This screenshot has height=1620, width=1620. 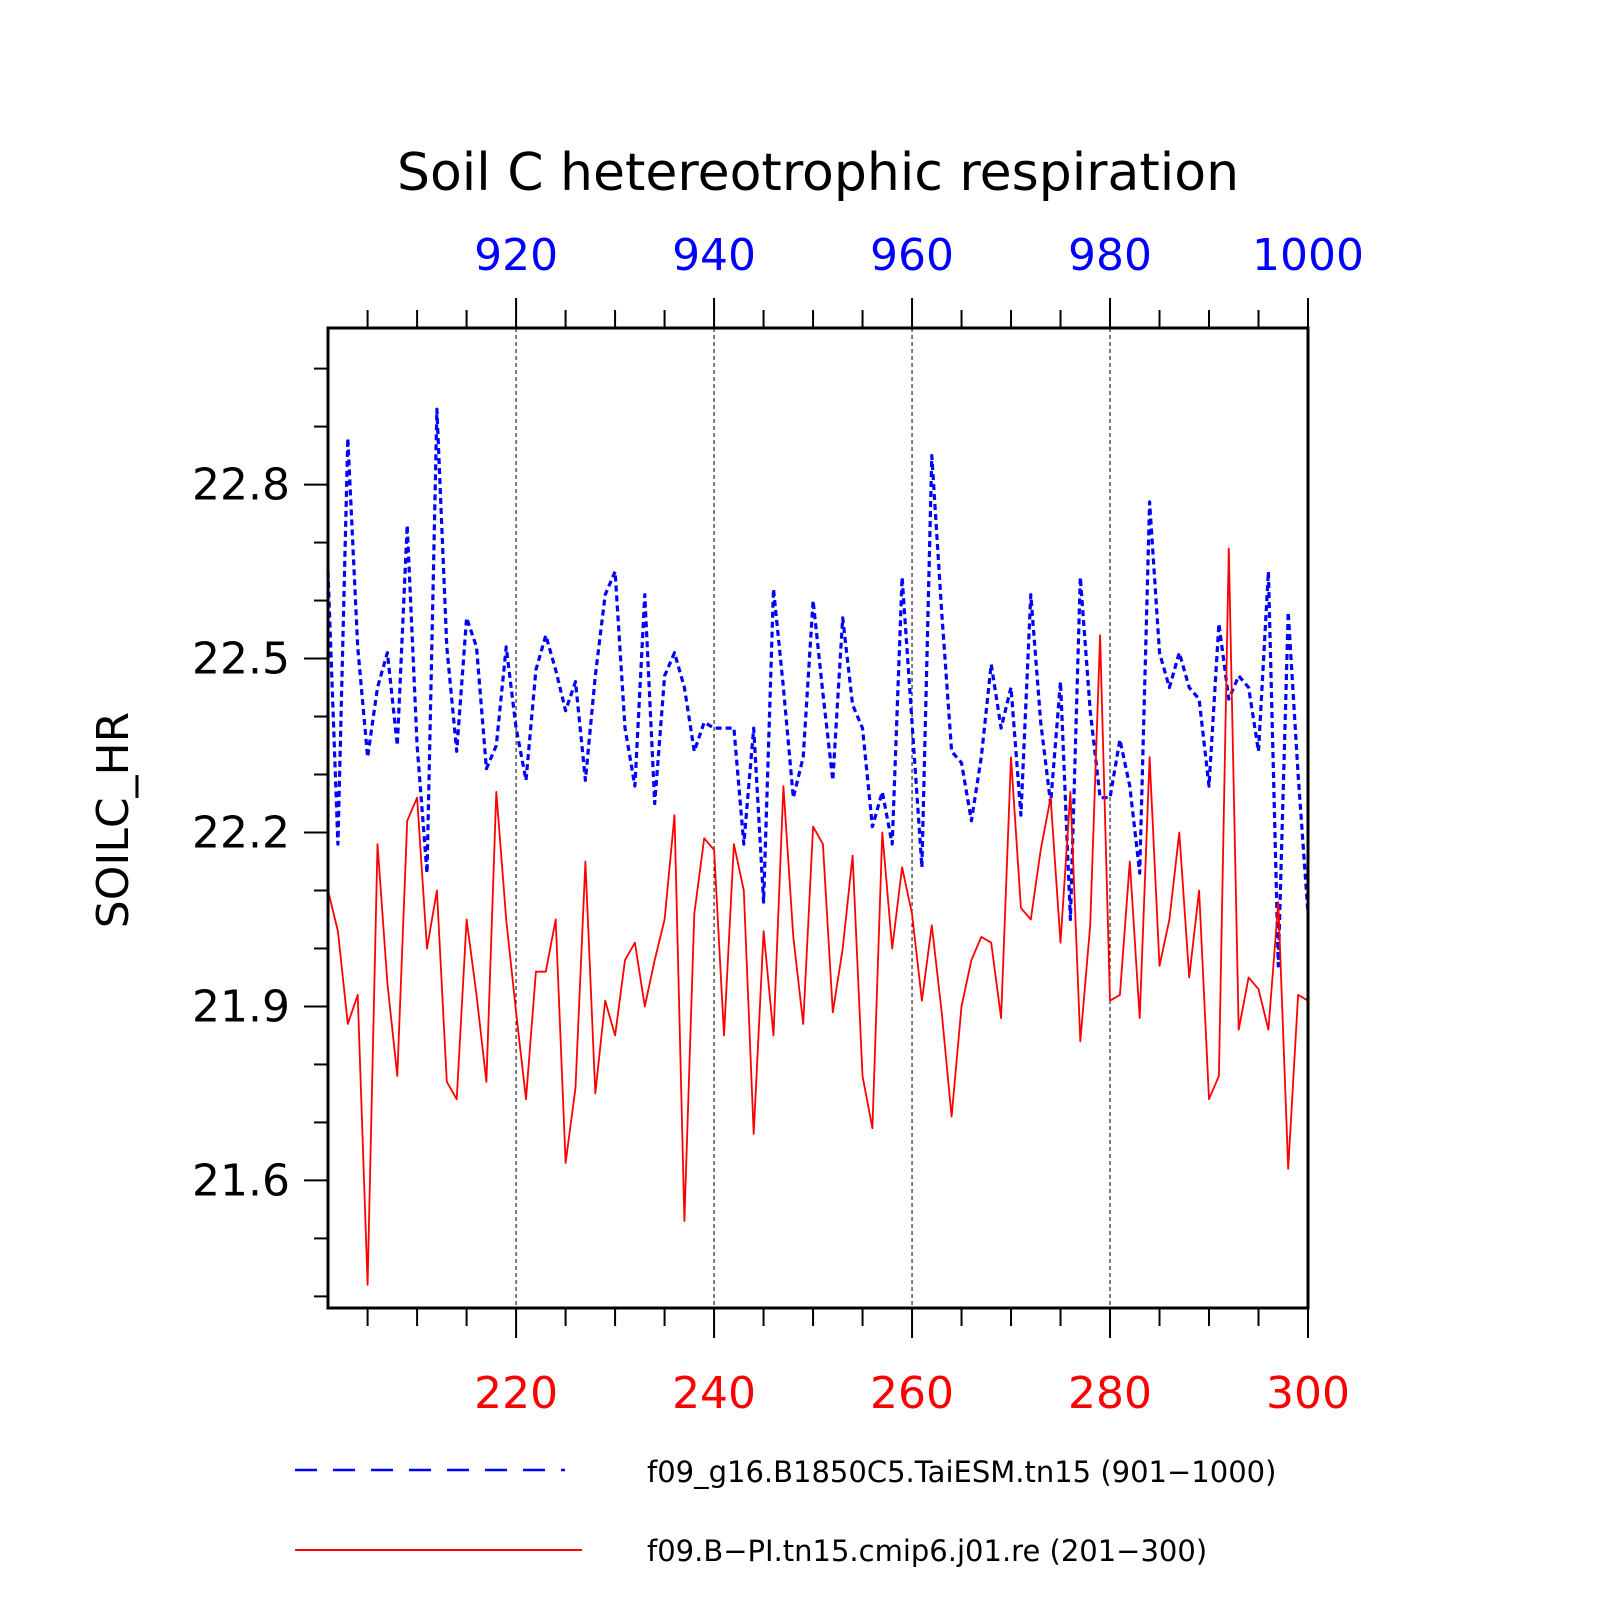 What do you see at coordinates (961, 1472) in the screenshot?
I see `legend-label-blue: f09_g16.B1850C5.TaiESM.tn15 (901−1000)` at bounding box center [961, 1472].